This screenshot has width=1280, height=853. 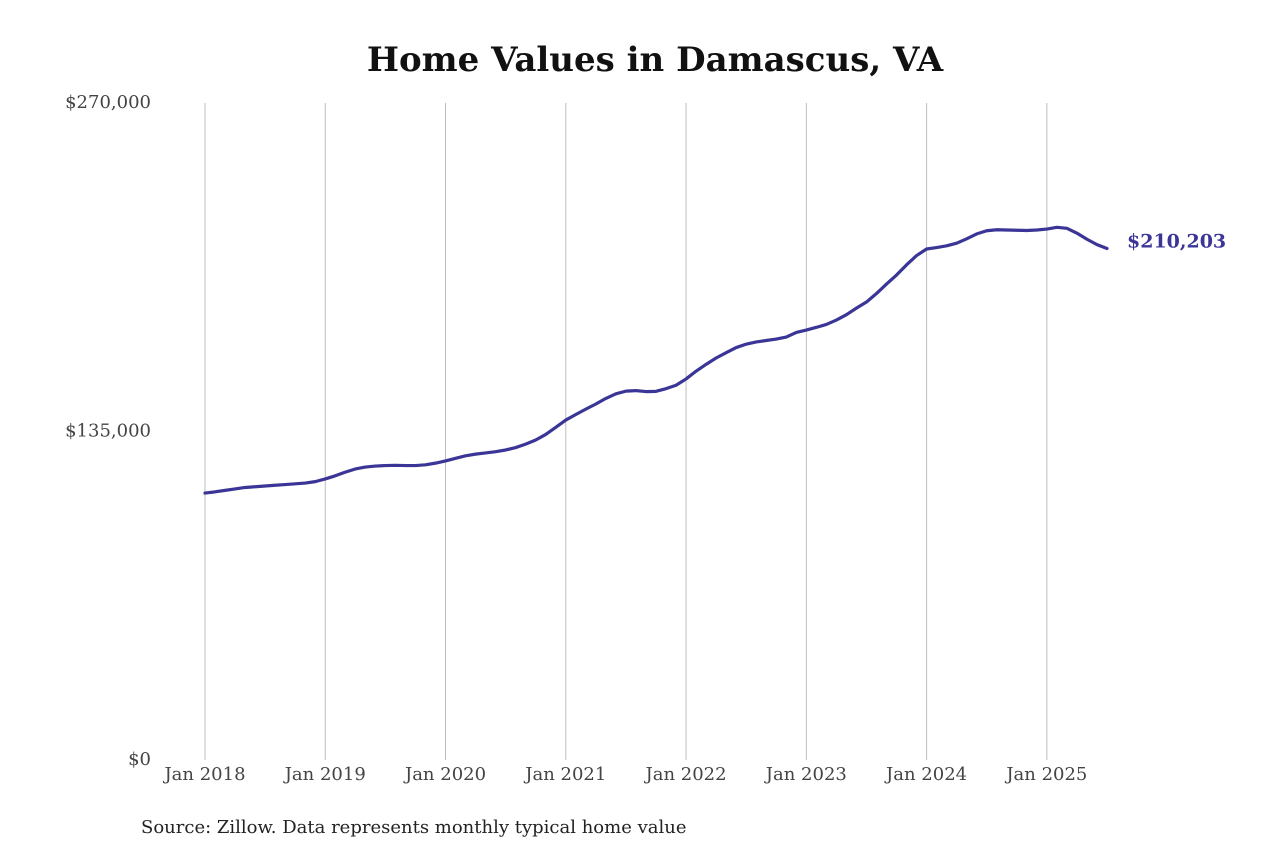 I want to click on y-tick-label: $135,000, so click(x=108, y=431).